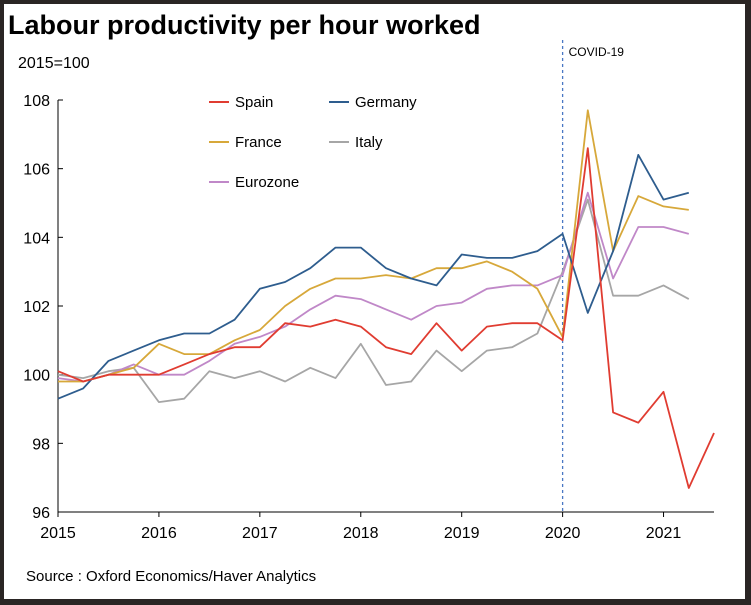  I want to click on x-tick-label: 2021, so click(664, 533).